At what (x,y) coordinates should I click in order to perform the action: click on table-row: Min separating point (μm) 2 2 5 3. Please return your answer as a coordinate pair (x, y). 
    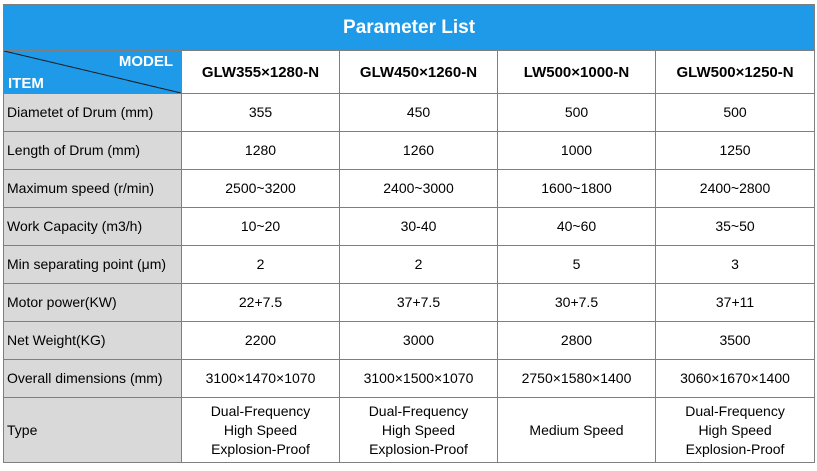
    Looking at the image, I should click on (409, 264).